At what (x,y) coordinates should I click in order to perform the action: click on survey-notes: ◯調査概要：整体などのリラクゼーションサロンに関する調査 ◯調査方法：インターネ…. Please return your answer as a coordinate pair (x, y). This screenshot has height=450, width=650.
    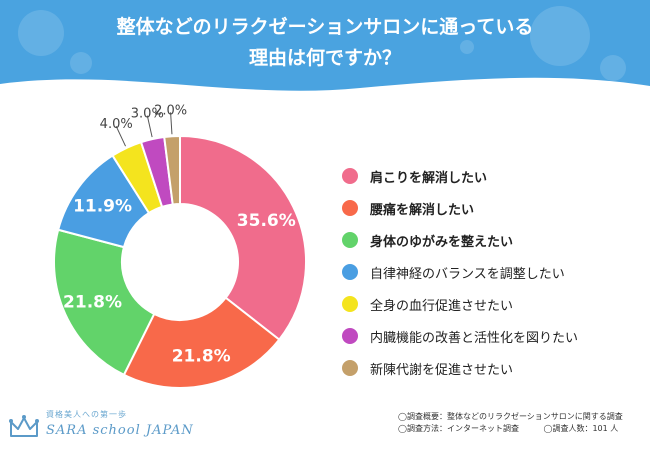
    Looking at the image, I should click on (510, 423).